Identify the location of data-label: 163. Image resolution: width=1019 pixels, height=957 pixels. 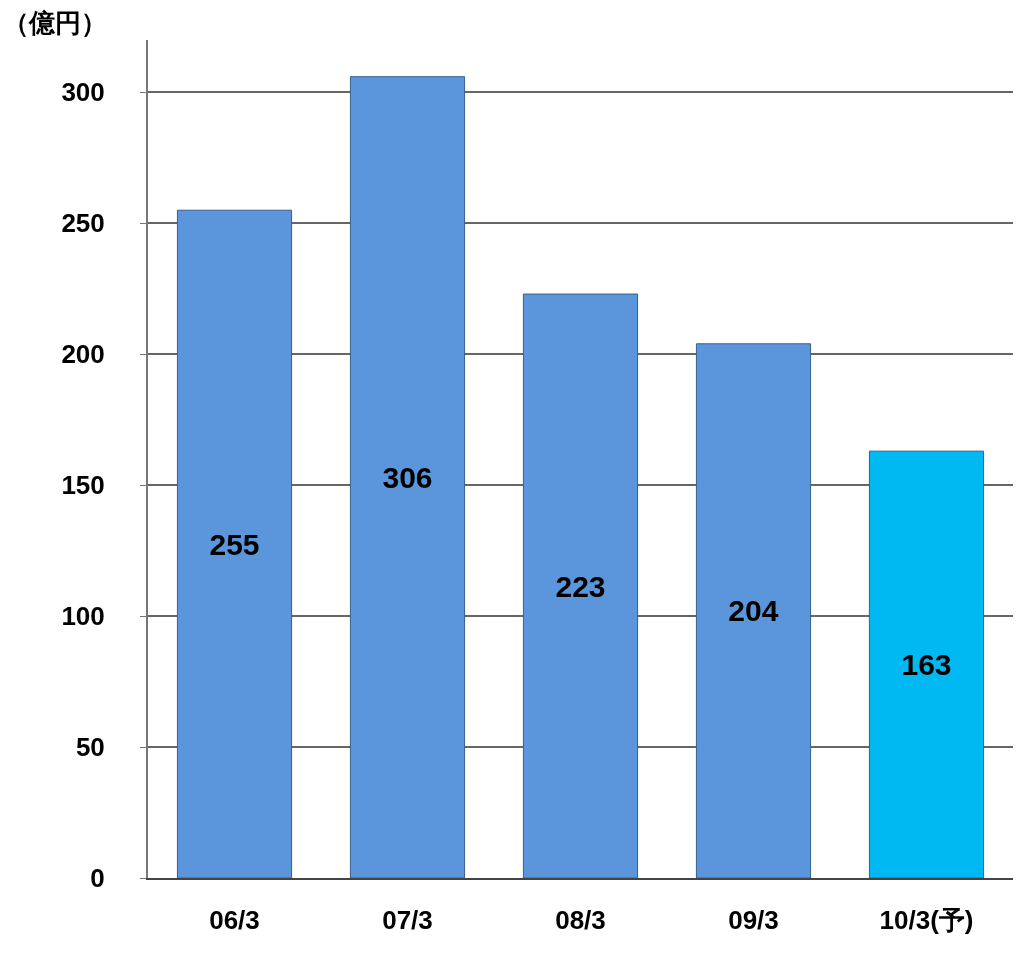
(926, 665).